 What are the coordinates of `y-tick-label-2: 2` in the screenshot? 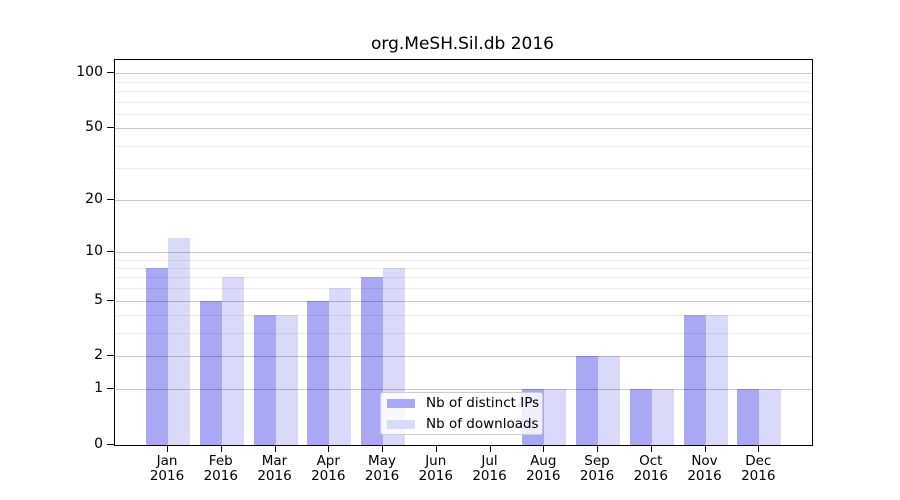 It's located at (98, 355).